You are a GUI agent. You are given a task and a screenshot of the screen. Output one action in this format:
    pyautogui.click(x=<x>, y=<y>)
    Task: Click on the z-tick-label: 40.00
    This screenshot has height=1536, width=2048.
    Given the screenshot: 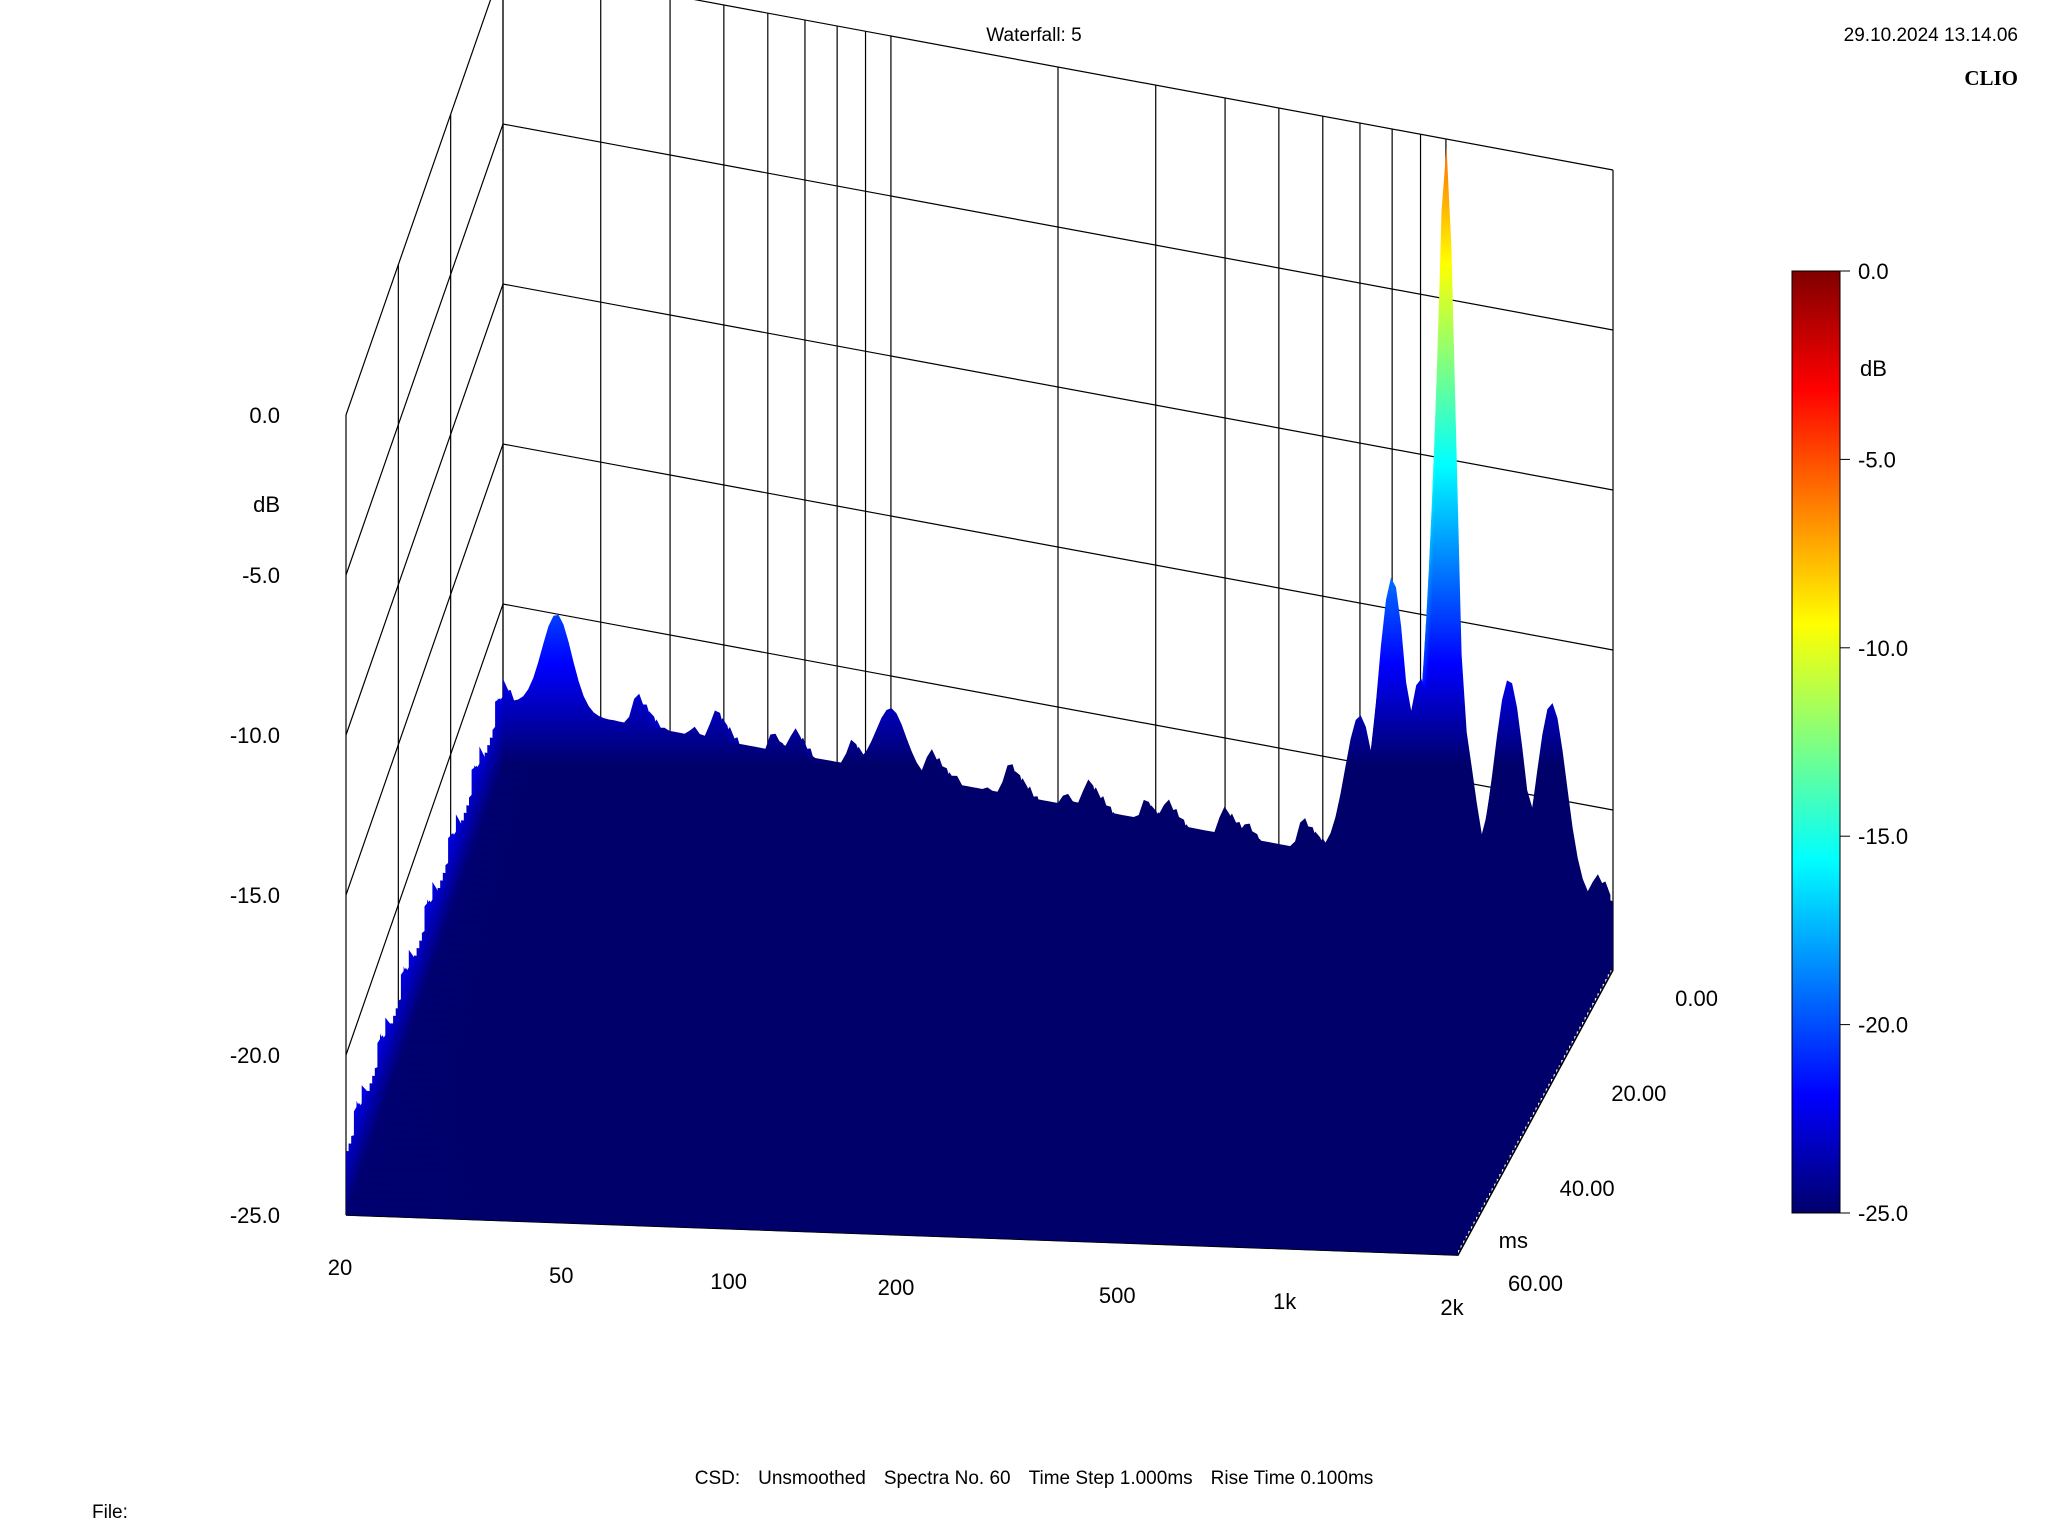 What is the action you would take?
    pyautogui.click(x=1587, y=1188)
    